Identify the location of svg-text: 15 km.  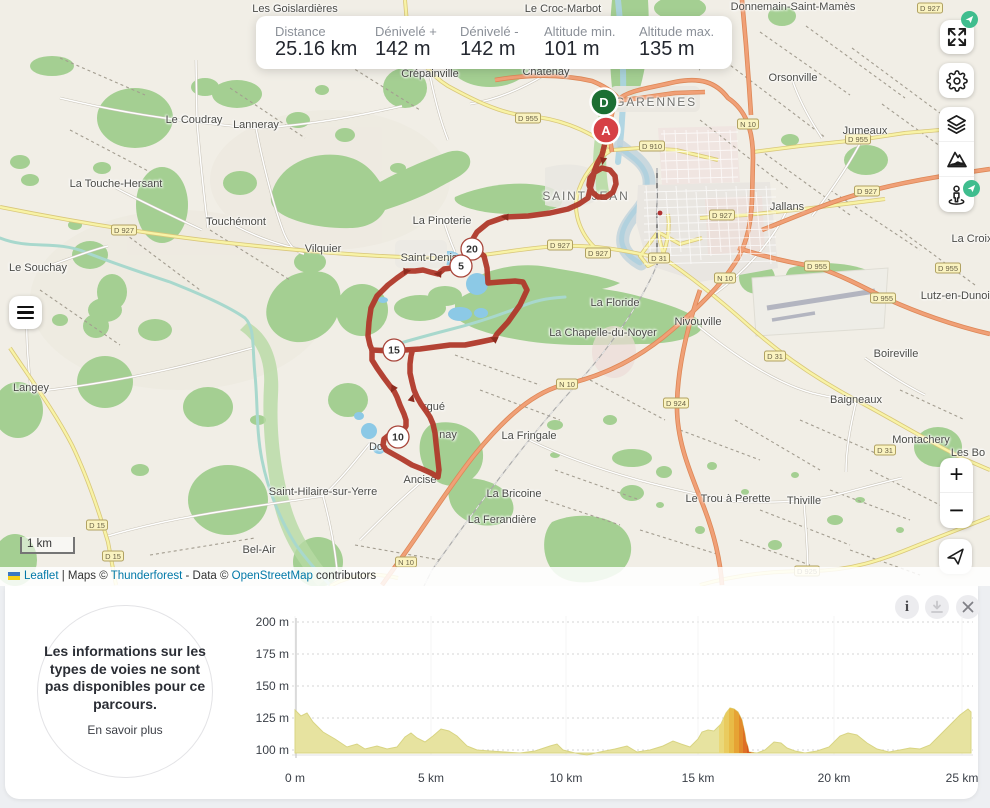
(698, 778).